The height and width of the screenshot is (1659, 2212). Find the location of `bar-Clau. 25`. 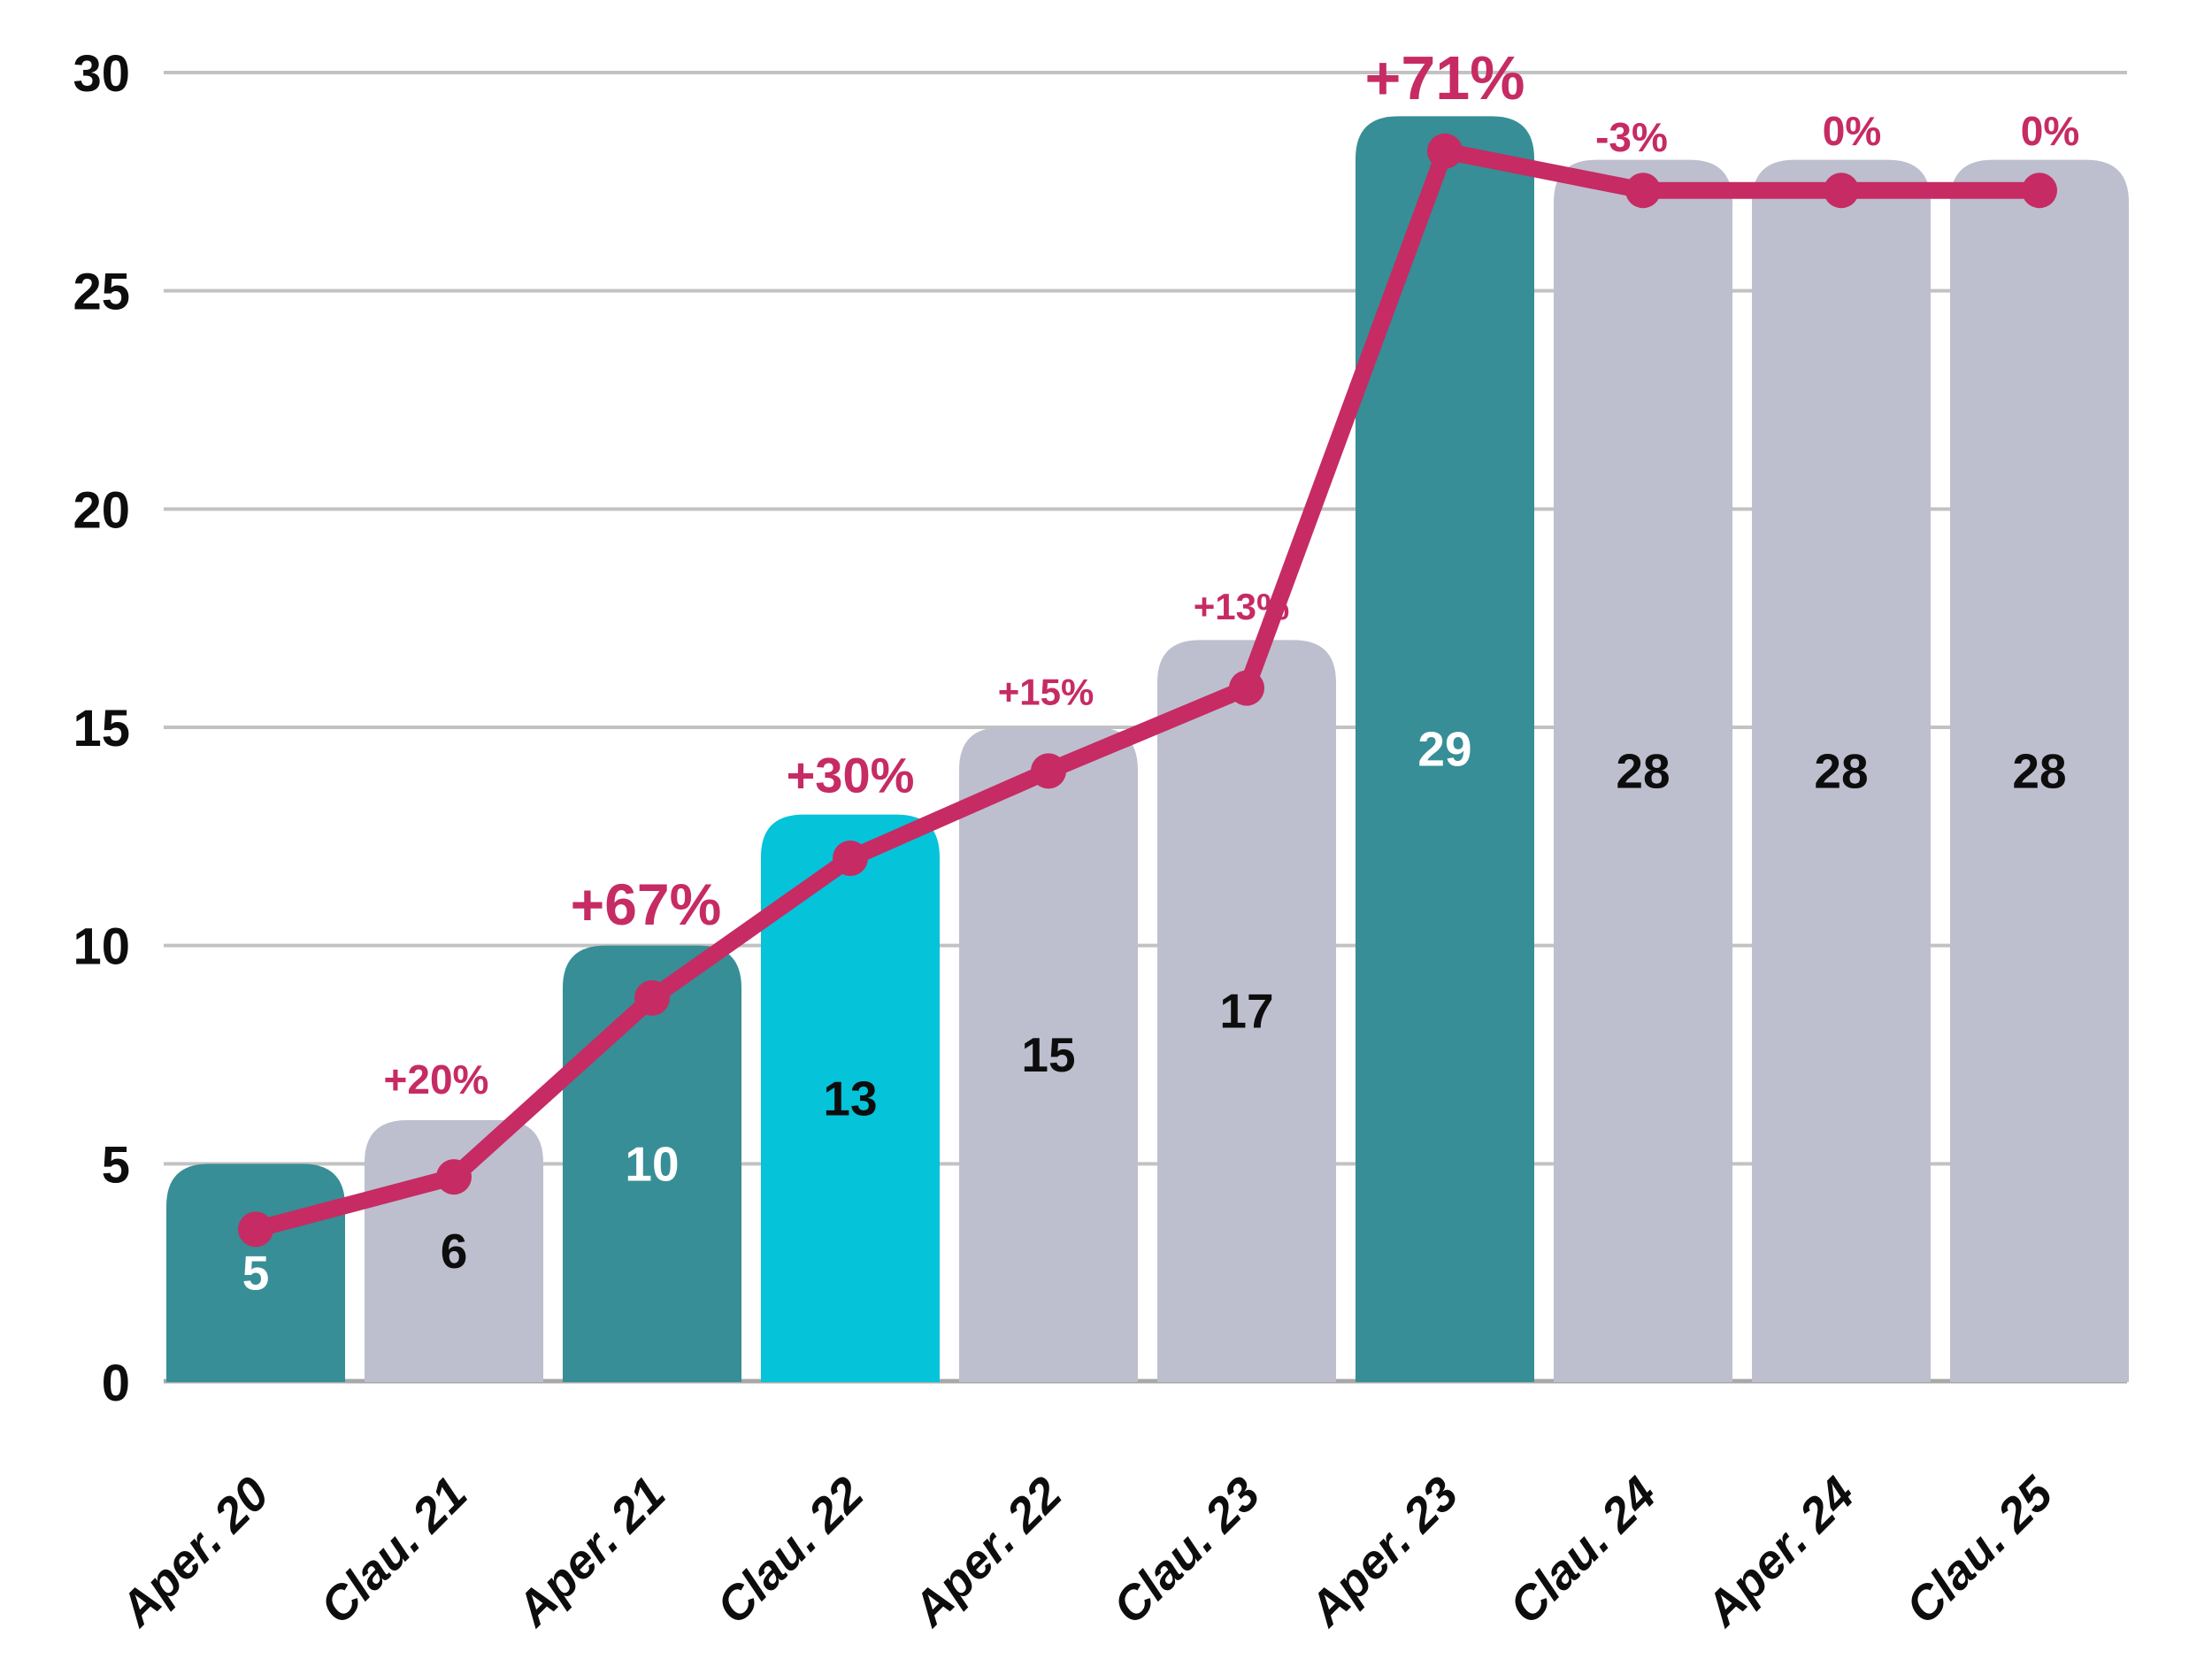

bar-Clau. 25 is located at coordinates (2040, 771).